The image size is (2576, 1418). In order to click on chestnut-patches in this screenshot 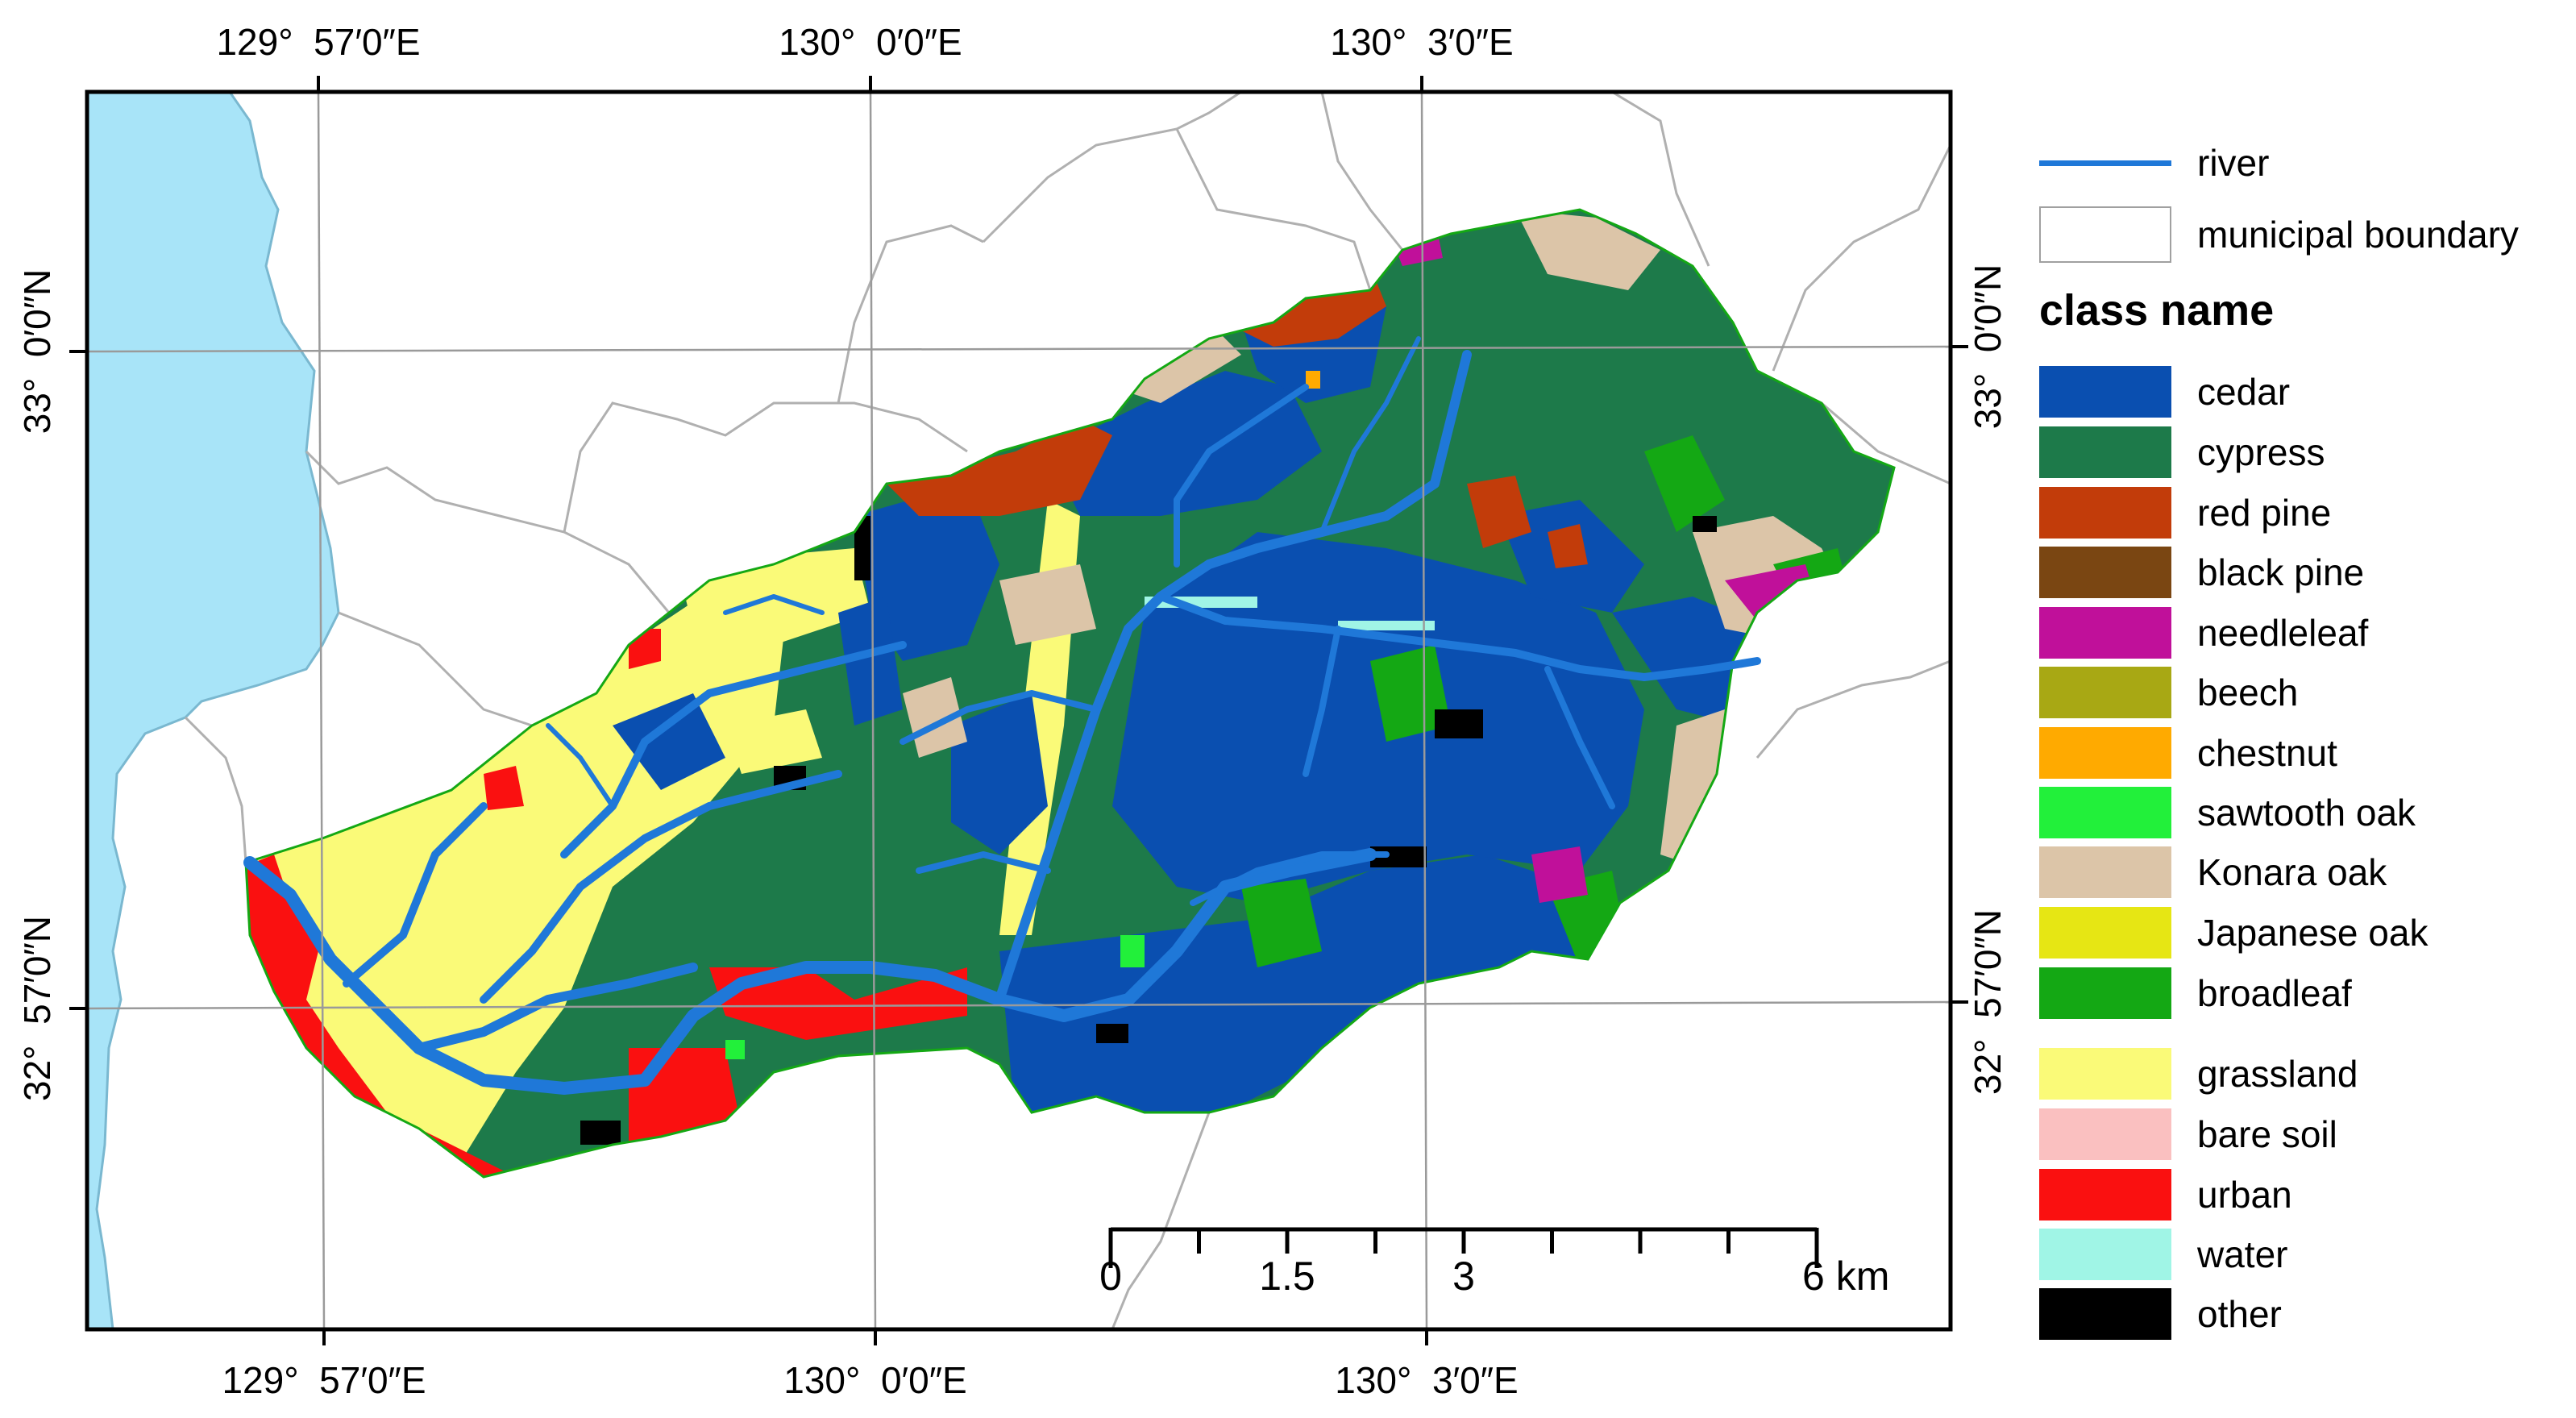, I will do `click(1313, 380)`.